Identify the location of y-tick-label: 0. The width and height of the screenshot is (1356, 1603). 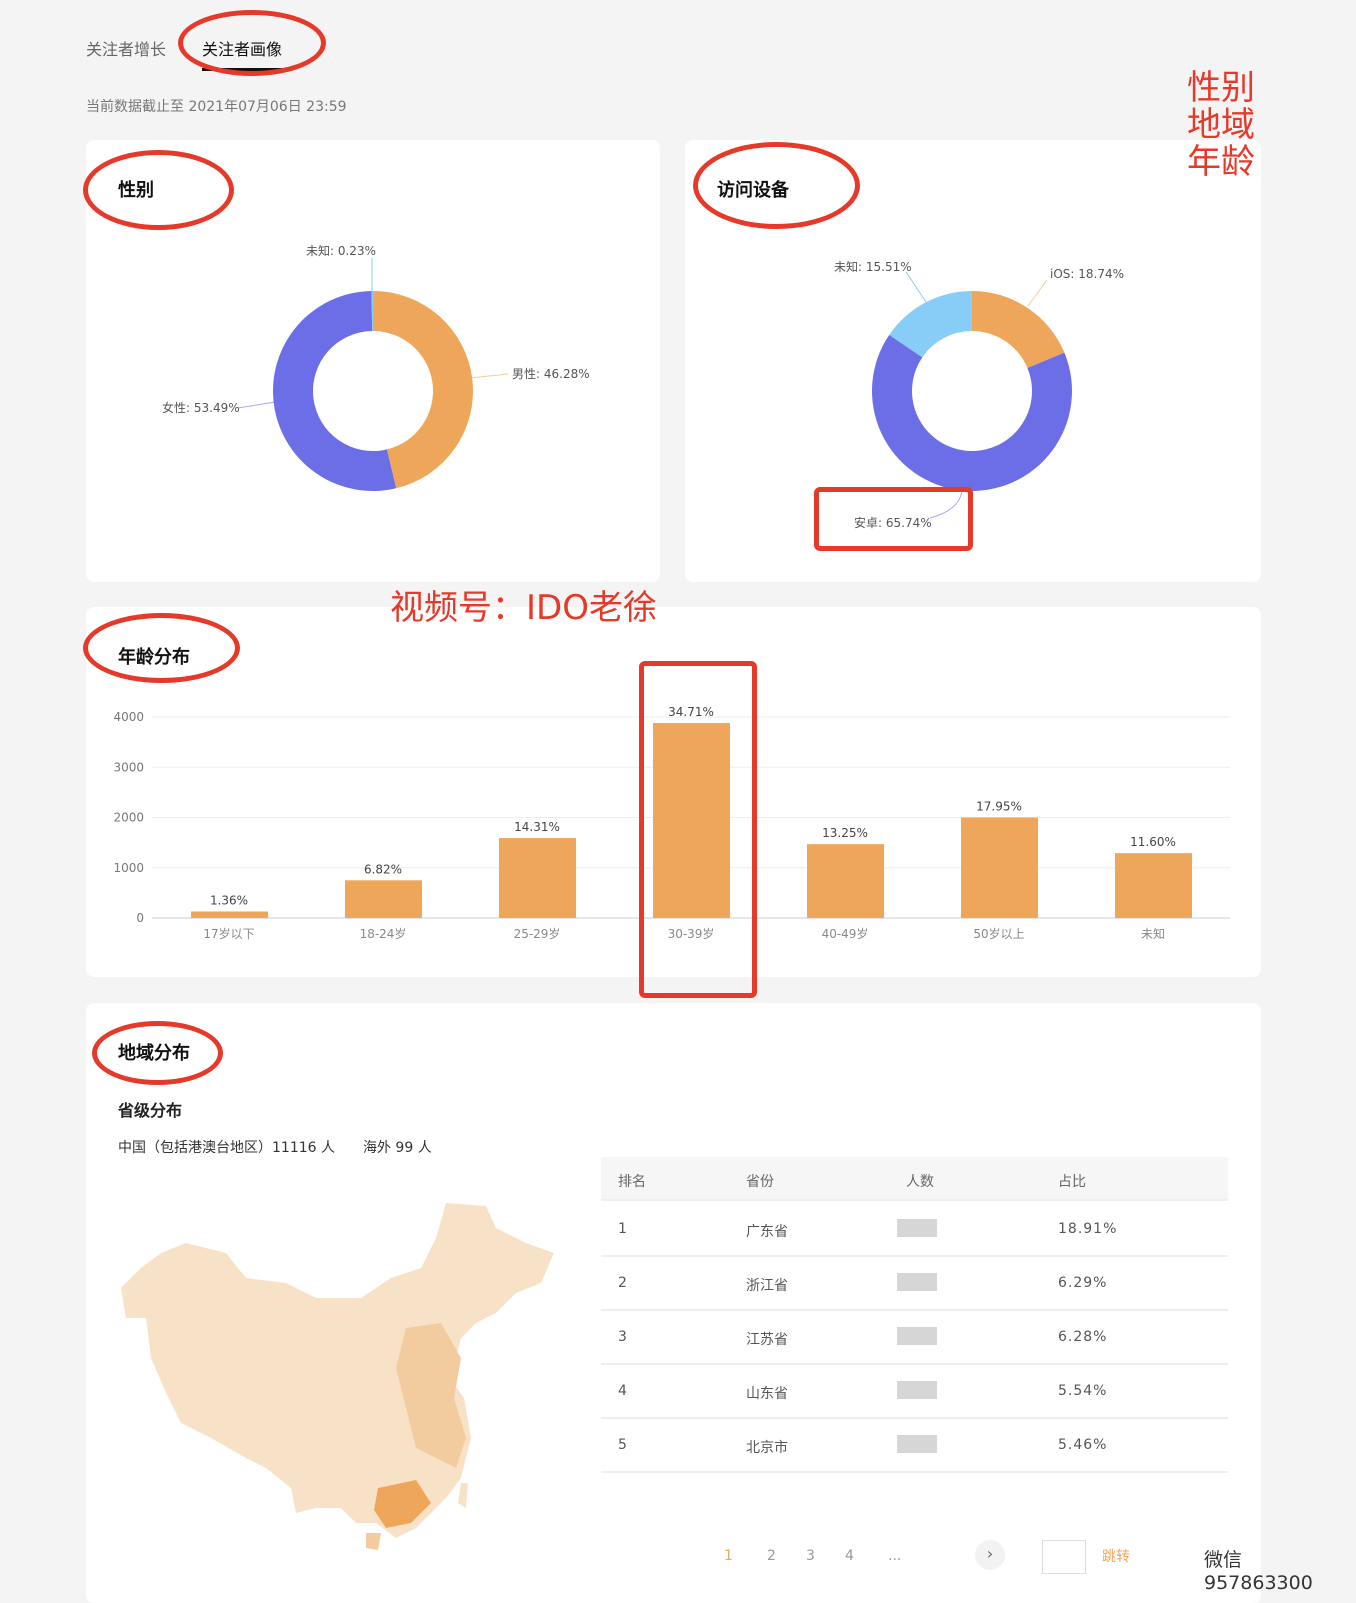
(140, 918).